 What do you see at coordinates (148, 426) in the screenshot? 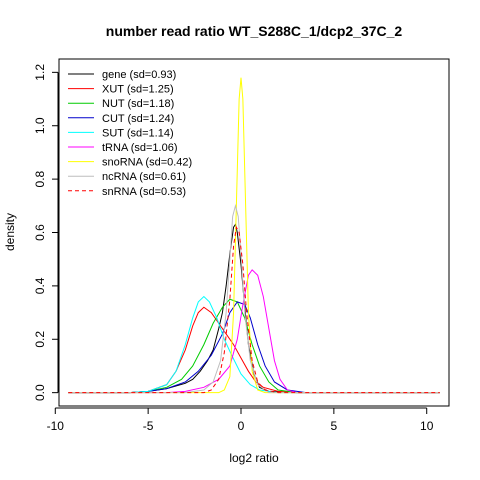
I see `x-tick-label: -5` at bounding box center [148, 426].